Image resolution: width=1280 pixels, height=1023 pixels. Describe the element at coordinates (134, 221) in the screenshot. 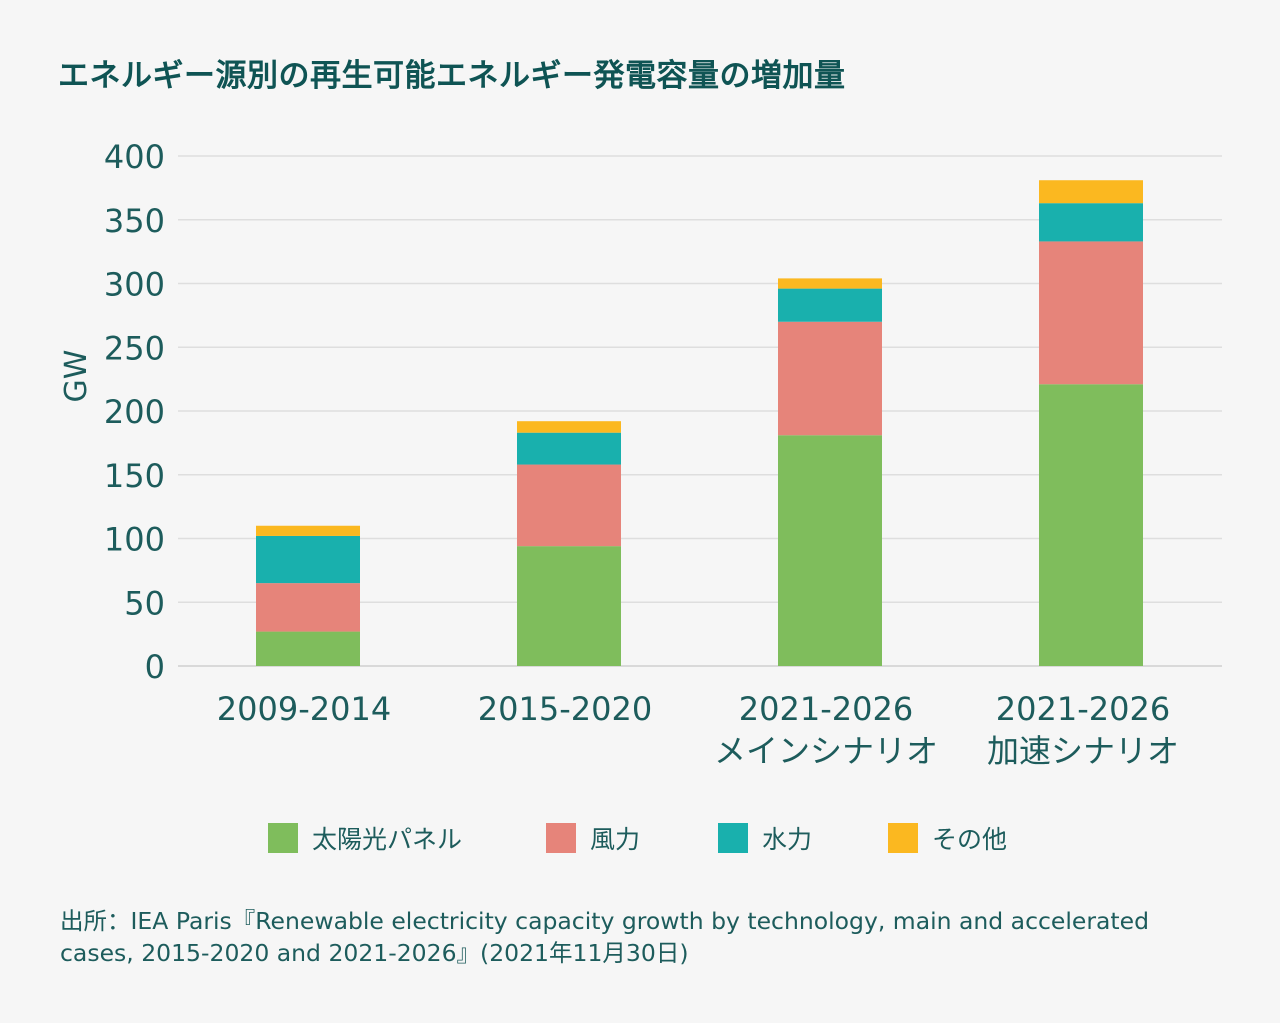

I see `y-tick-label: 350` at that location.